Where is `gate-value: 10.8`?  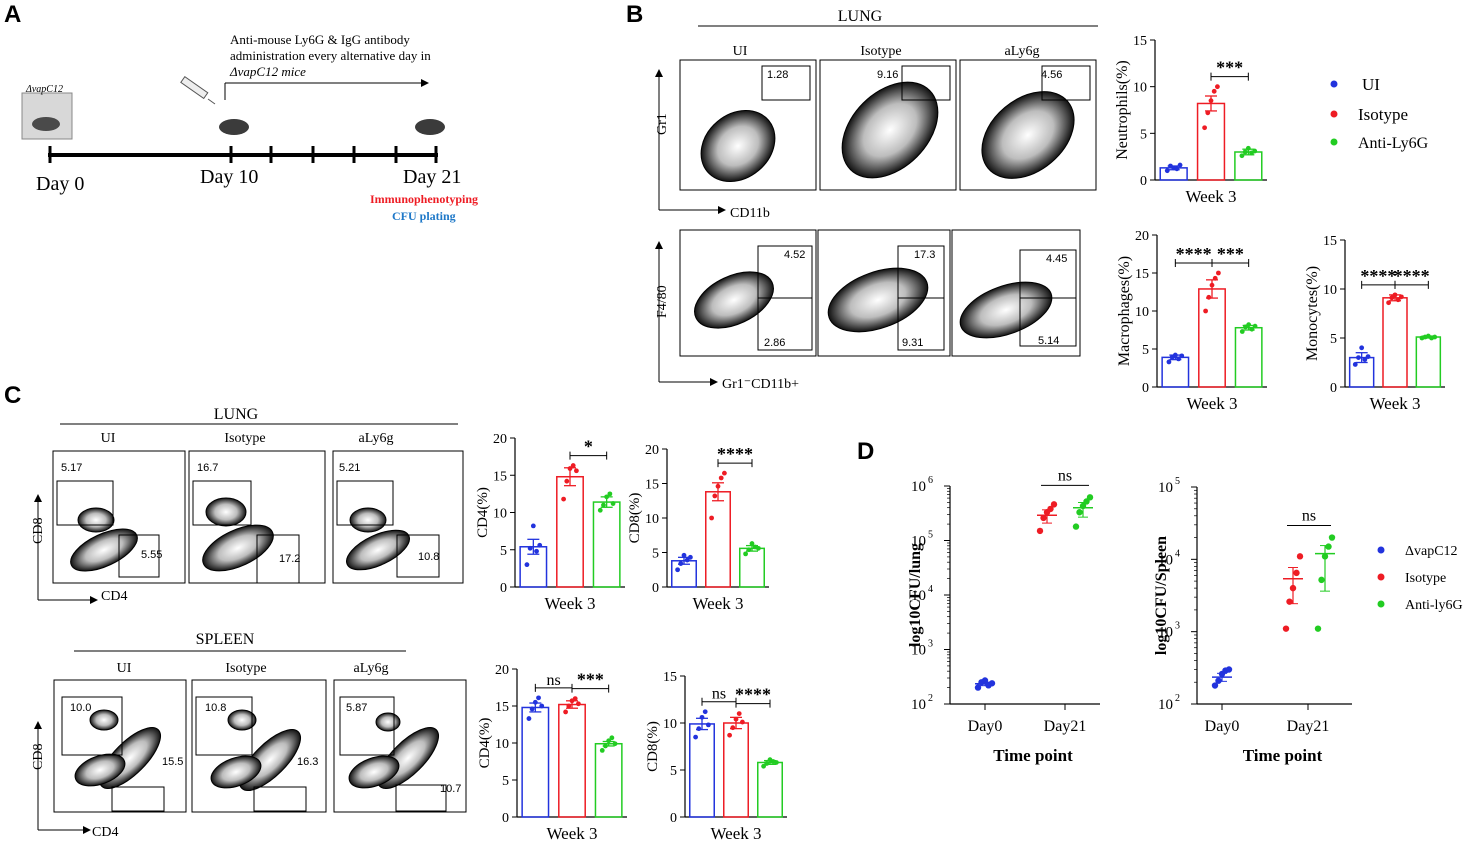
gate-value: 10.8 is located at coordinates (428, 557).